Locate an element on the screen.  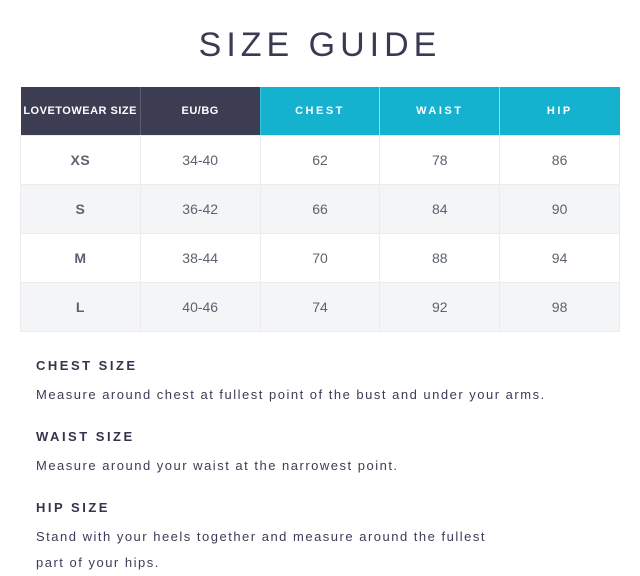
chest-cell: 62 is located at coordinates (320, 159).